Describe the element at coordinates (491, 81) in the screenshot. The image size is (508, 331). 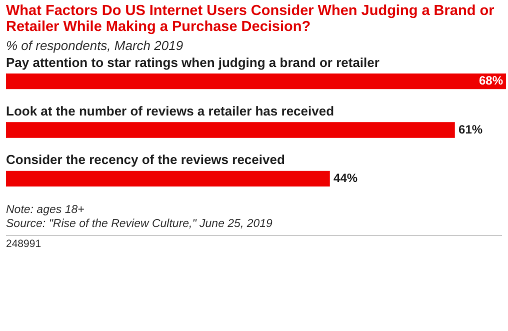
I see `data-label: 68%` at that location.